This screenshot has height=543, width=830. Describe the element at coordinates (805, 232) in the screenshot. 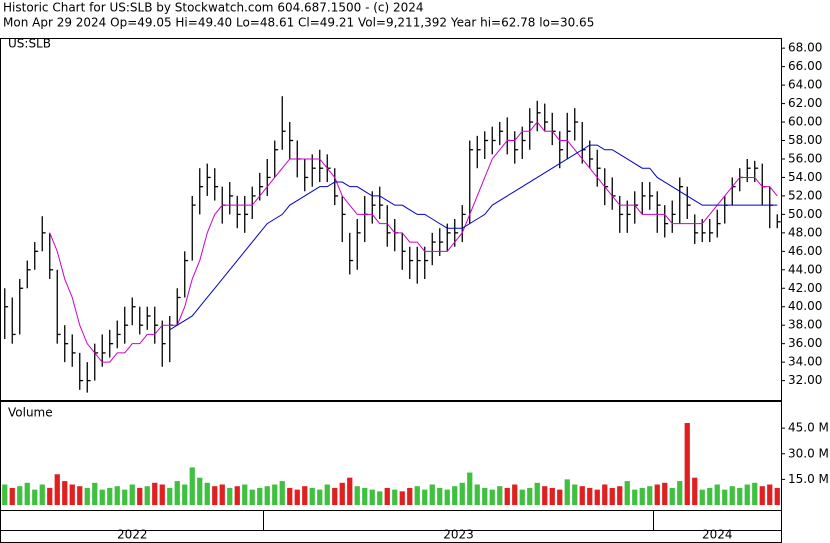

I see `y-tick-label: 48.00` at that location.